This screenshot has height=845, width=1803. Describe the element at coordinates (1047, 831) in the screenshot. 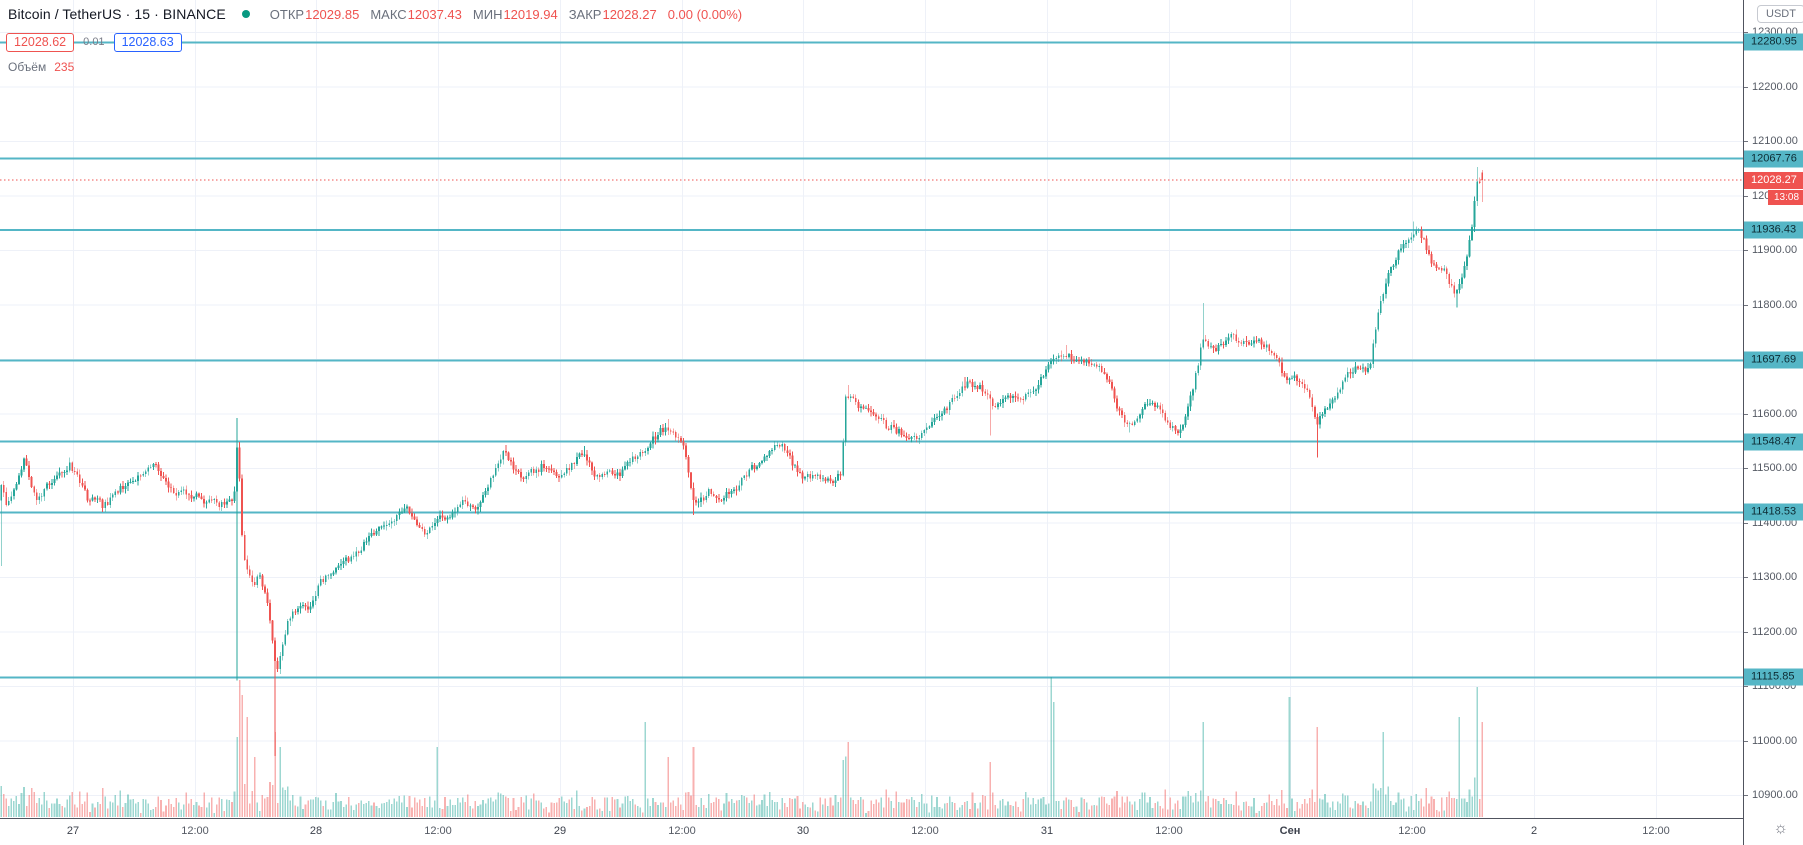

I see `time-axis-day-label: 31` at that location.